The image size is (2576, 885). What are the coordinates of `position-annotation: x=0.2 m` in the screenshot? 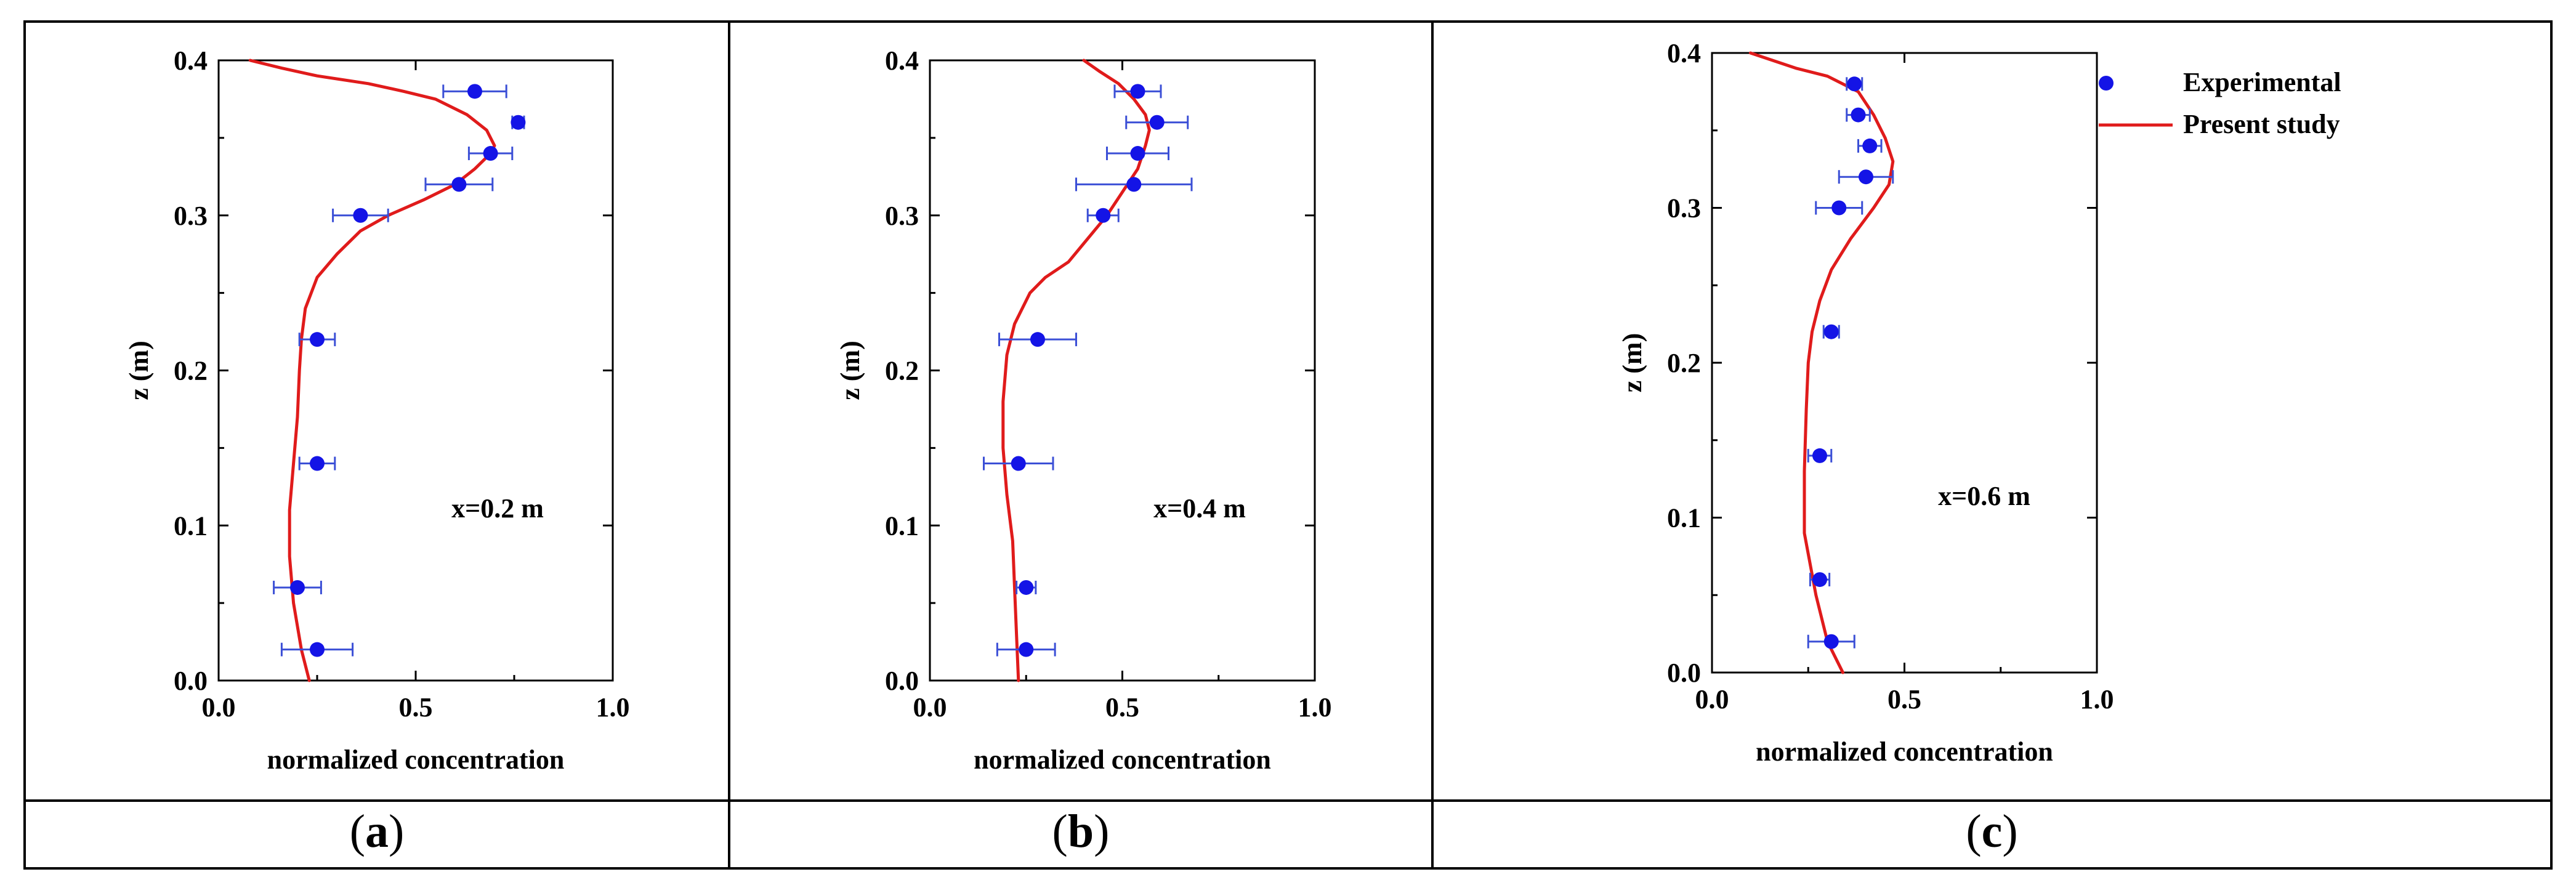 It's located at (497, 508).